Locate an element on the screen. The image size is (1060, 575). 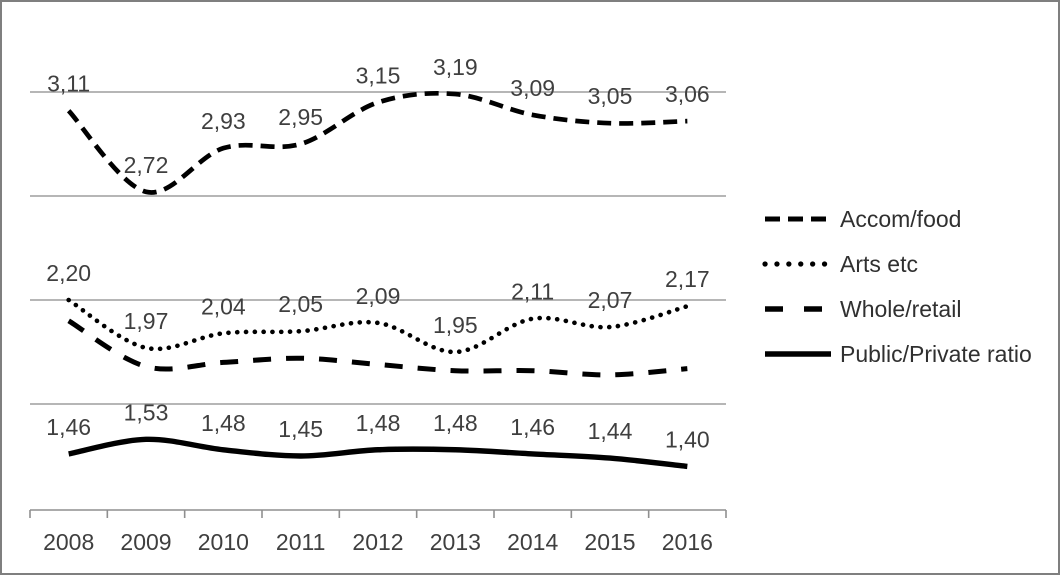
data-label-arts-etc: 2,04 is located at coordinates (223, 306).